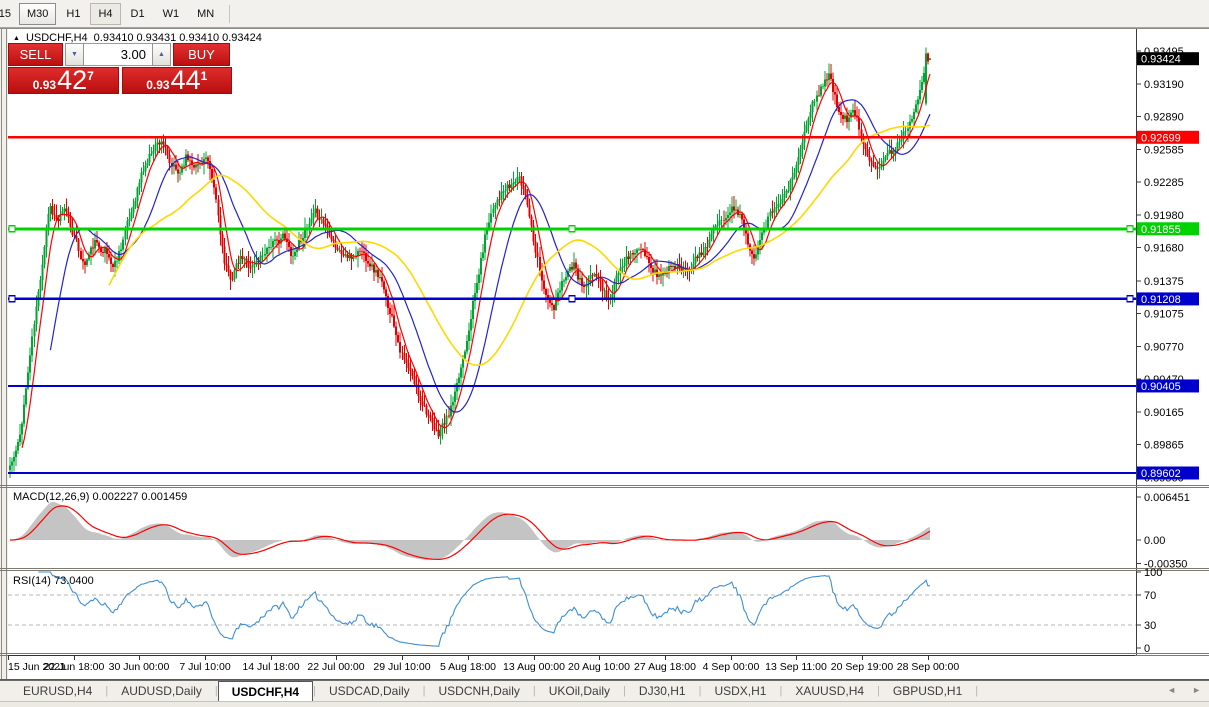  What do you see at coordinates (1196, 690) in the screenshot?
I see `tab-scroll-right-icon: ►` at bounding box center [1196, 690].